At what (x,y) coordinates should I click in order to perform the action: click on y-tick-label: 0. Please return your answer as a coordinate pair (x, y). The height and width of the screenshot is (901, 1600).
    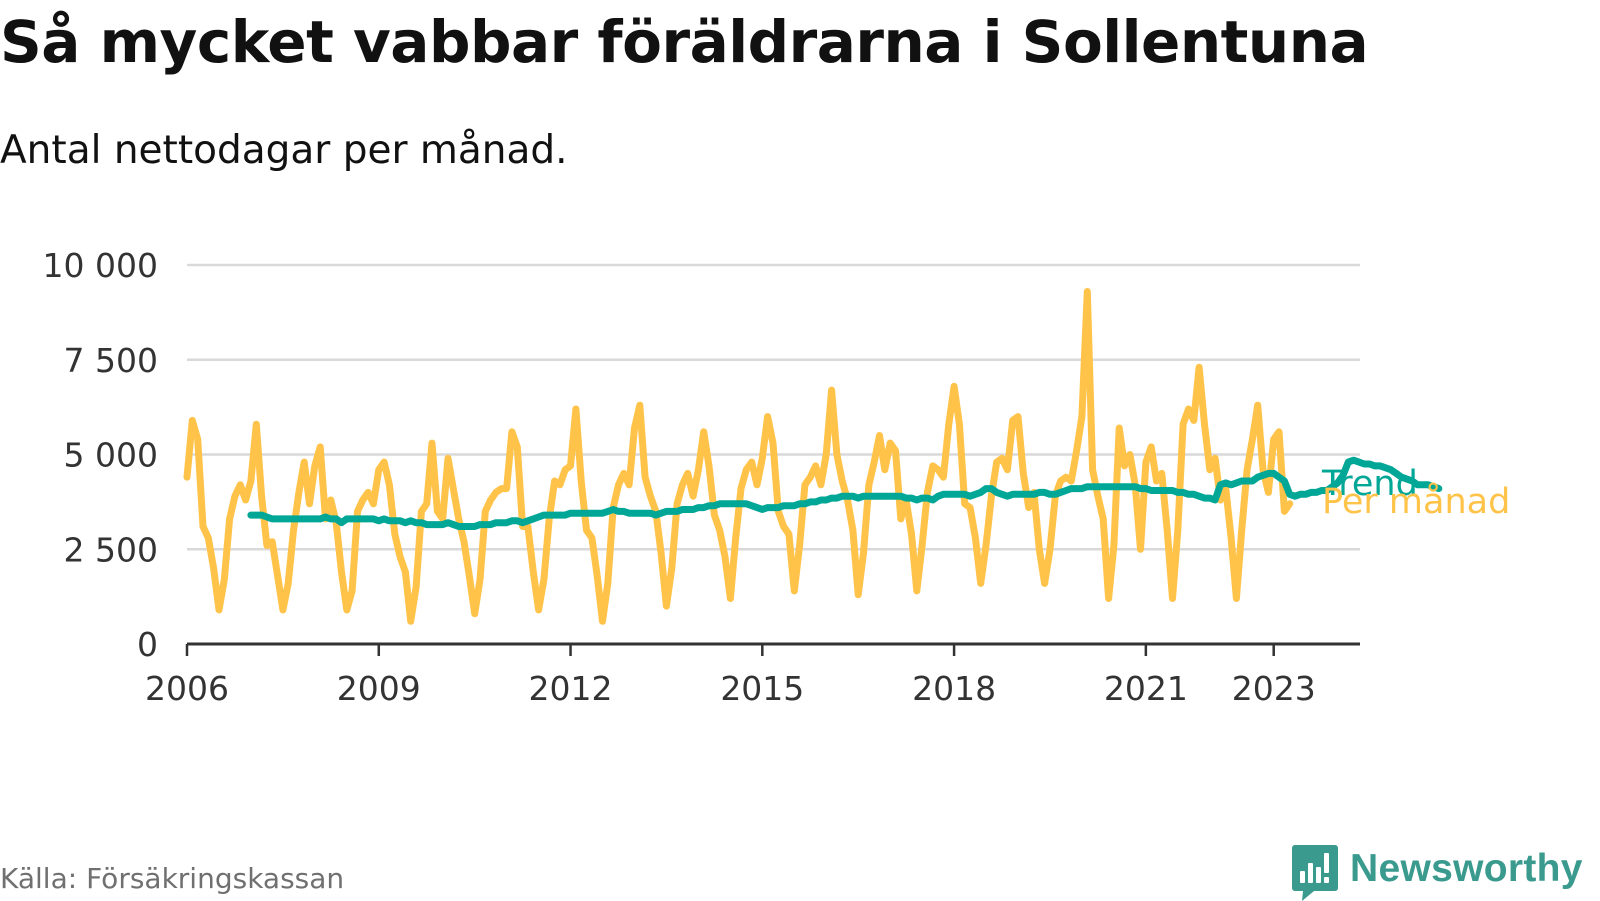
    Looking at the image, I should click on (147, 644).